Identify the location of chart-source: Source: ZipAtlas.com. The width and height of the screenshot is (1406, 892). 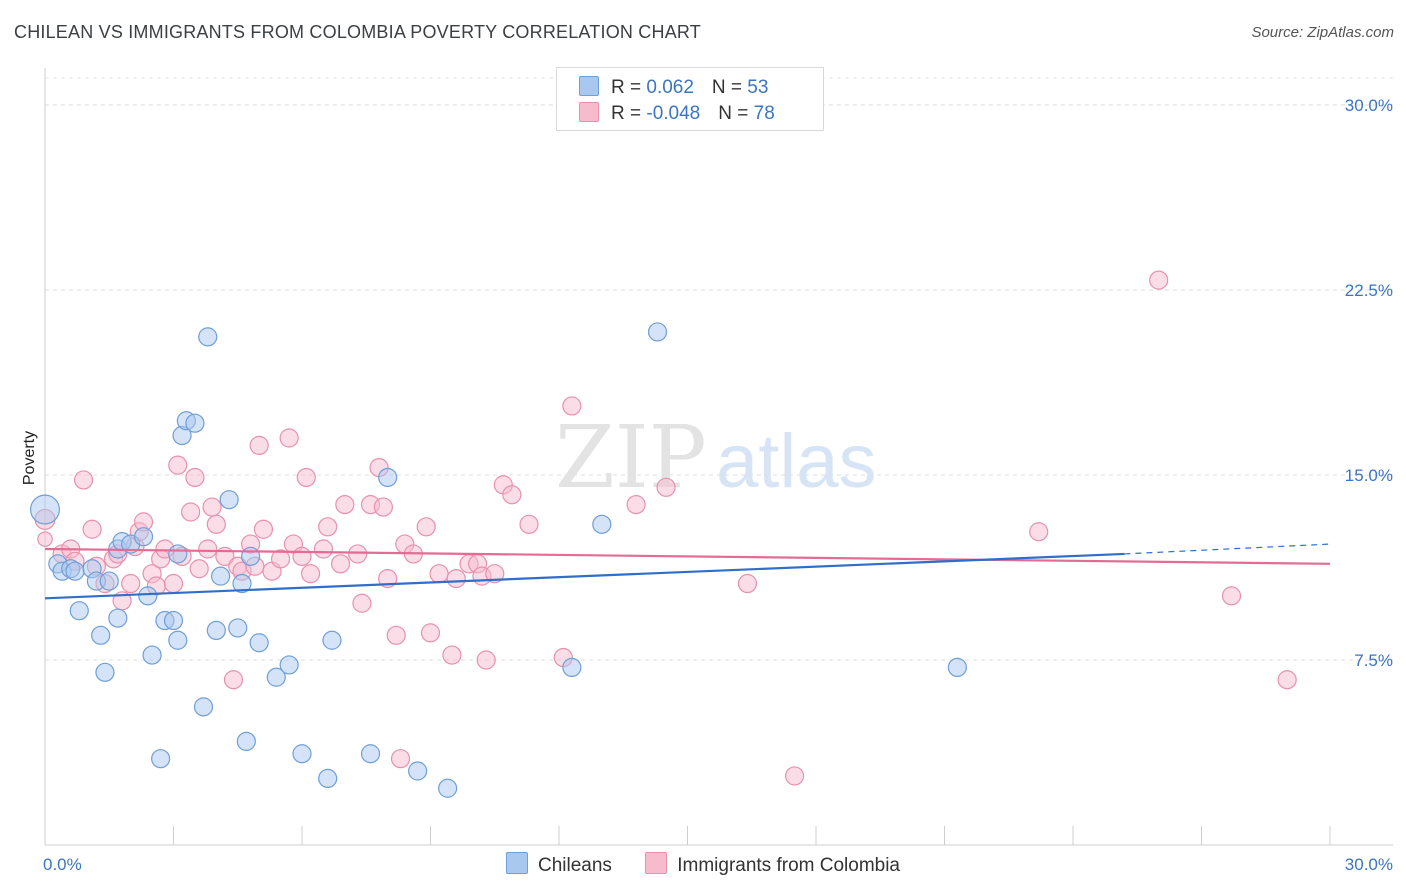
(1322, 32).